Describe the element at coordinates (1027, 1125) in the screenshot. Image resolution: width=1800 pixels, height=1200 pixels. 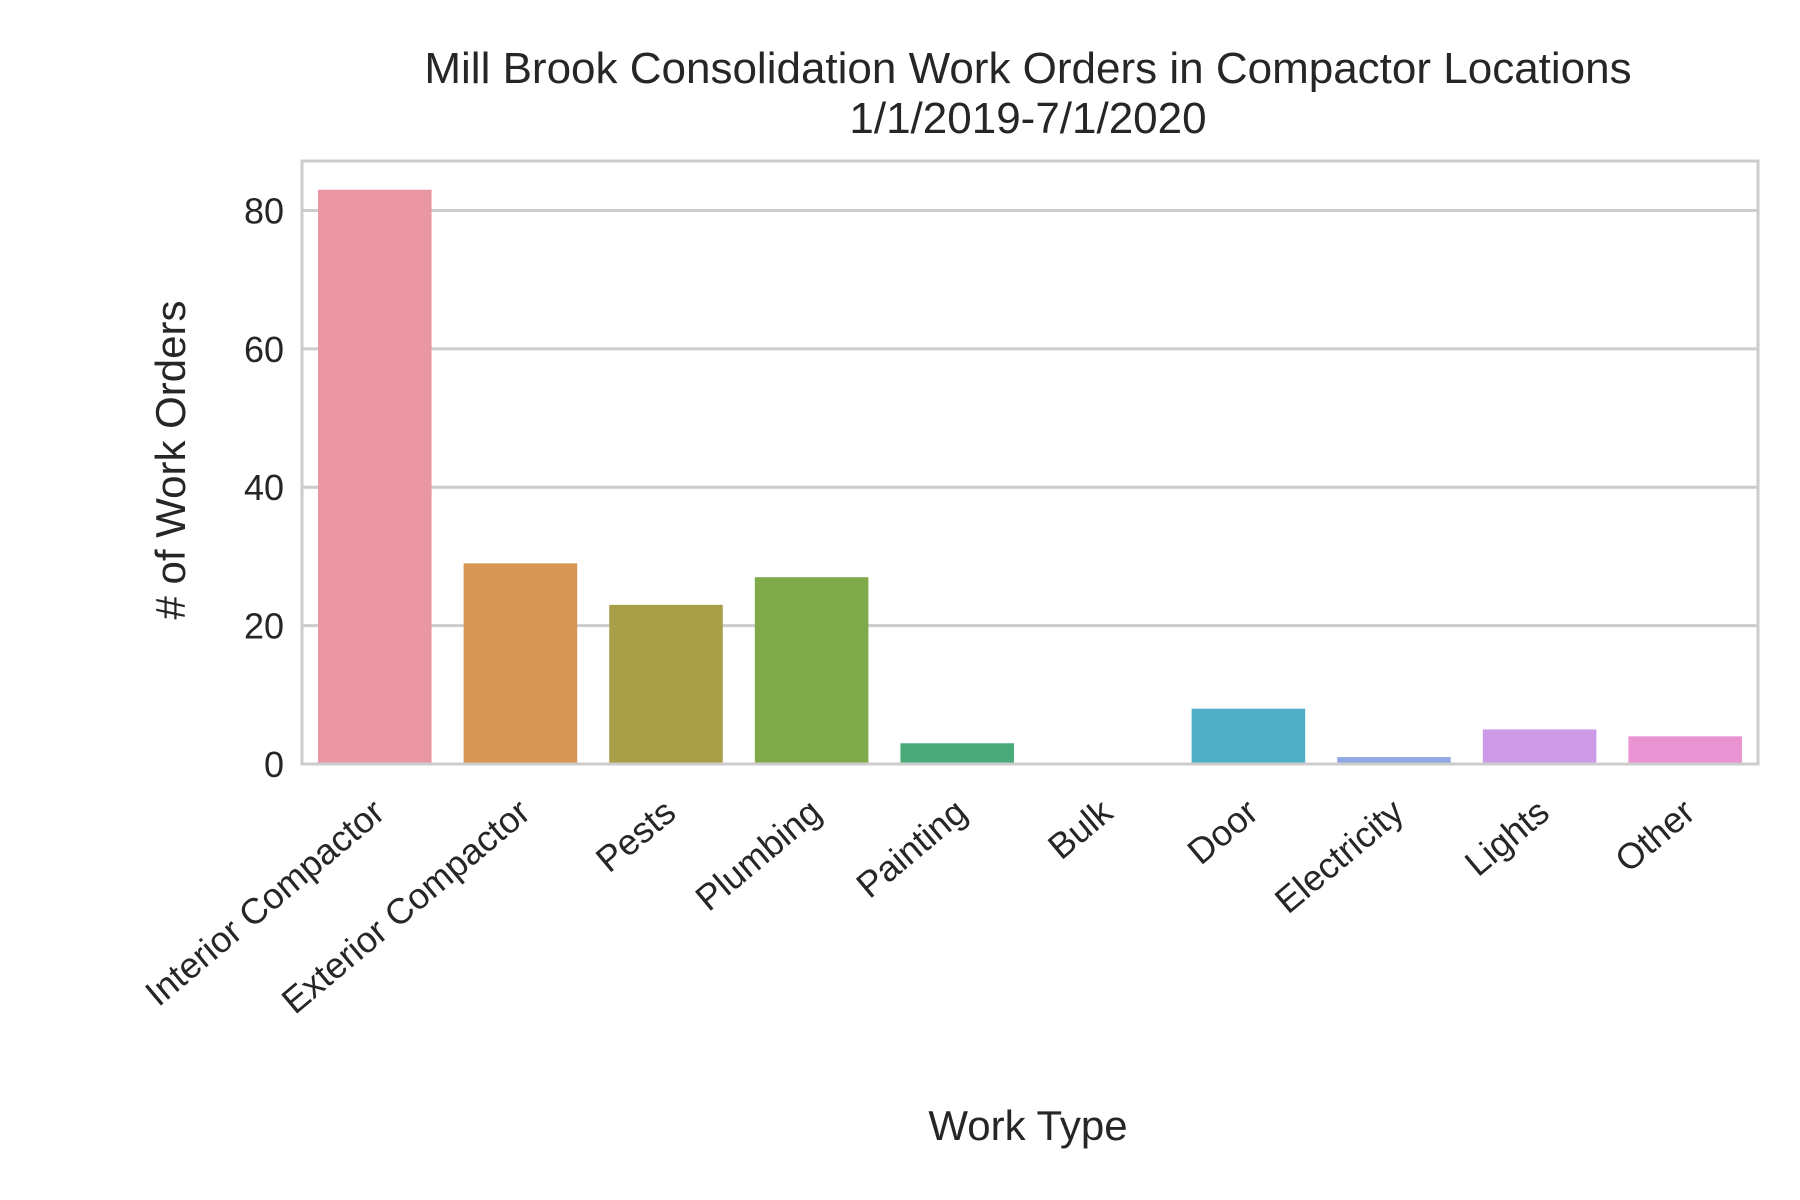
I see `x-axis-label: Work Type` at that location.